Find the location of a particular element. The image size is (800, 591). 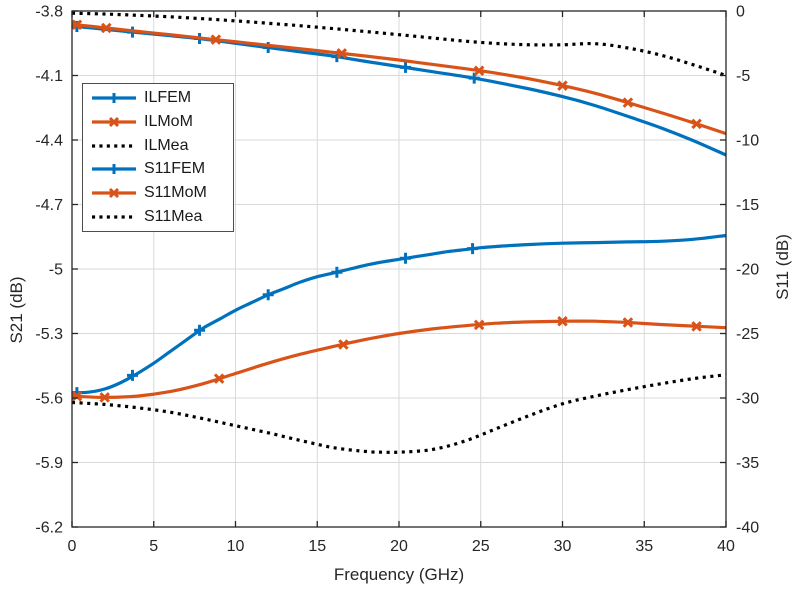

left-y-tick-label: -3.8 is located at coordinates (49, 12).